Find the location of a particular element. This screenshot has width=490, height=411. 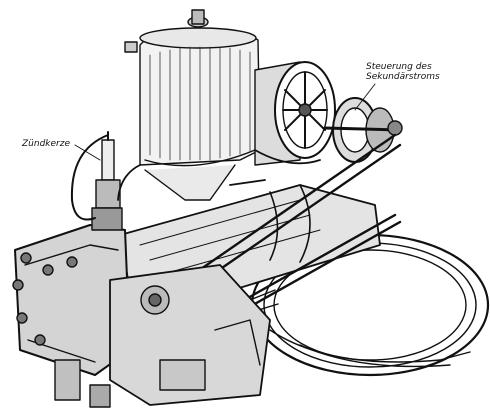

secondary-control-label-line2: Sekundärstroms is located at coordinates (403, 77).